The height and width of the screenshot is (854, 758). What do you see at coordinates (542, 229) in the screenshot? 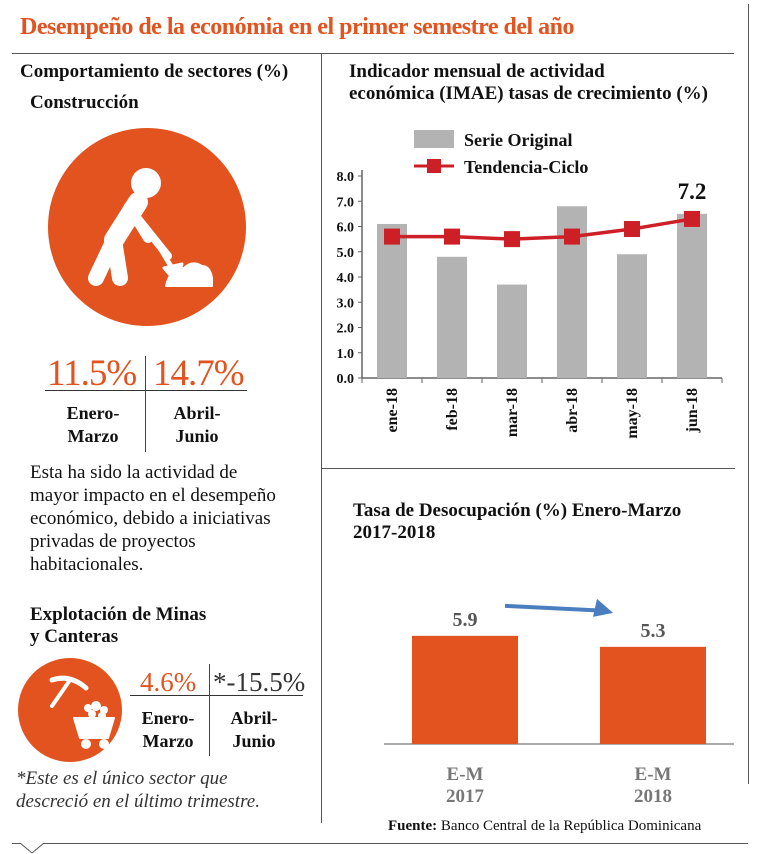
I see `trend-line` at bounding box center [542, 229].